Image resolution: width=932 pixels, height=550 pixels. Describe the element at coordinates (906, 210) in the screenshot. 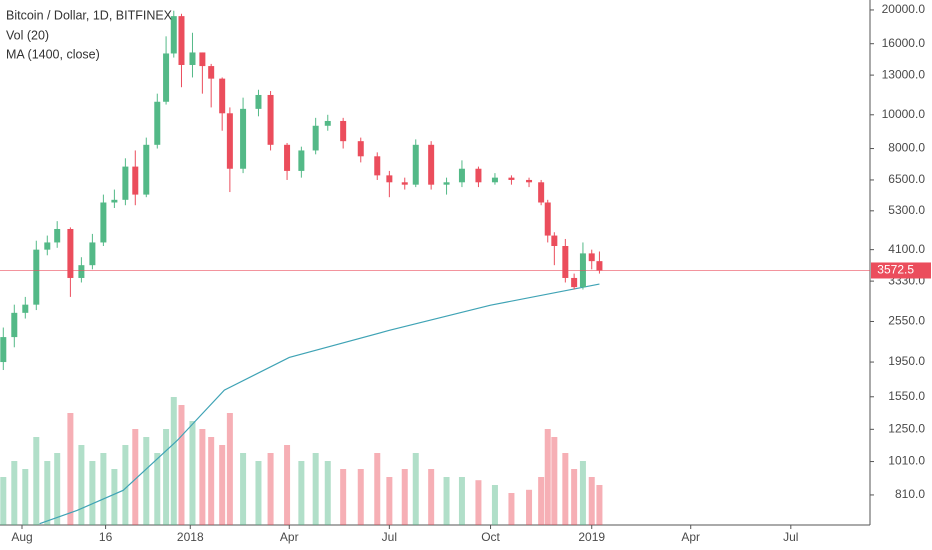

I see `y-tick-label: 5300.0` at that location.